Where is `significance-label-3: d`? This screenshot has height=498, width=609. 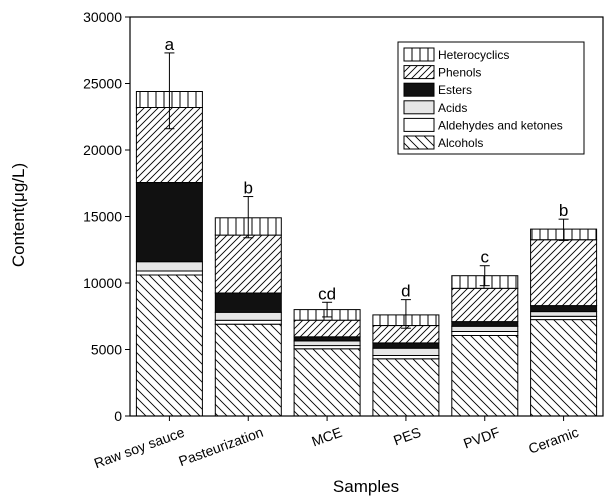 significance-label-3: d is located at coordinates (405, 291).